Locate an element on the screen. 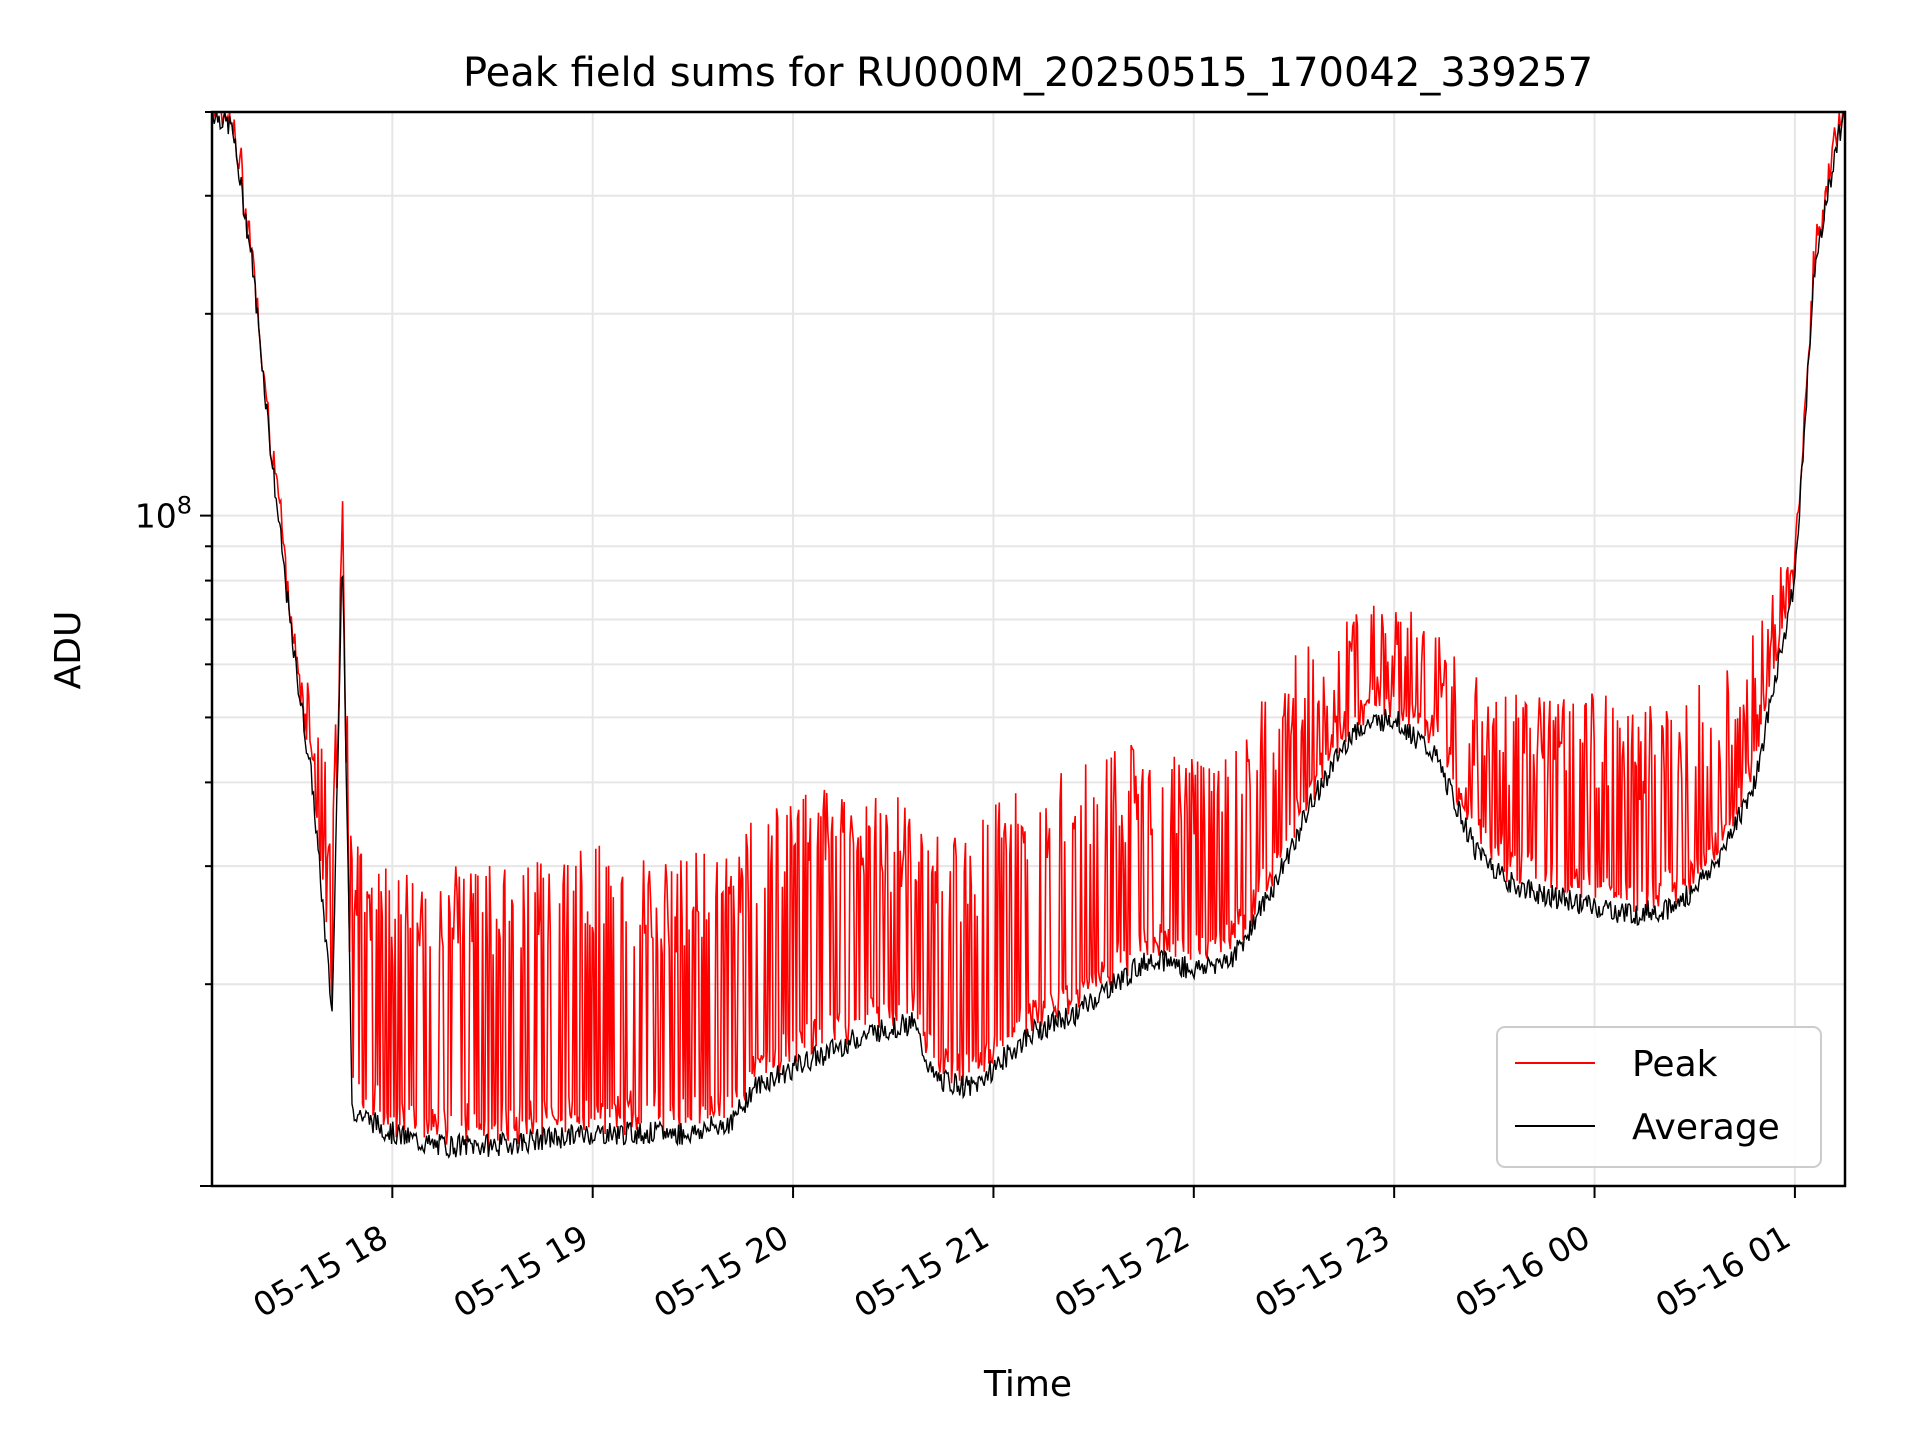  legend-average-label: Average is located at coordinates (1706, 1127).